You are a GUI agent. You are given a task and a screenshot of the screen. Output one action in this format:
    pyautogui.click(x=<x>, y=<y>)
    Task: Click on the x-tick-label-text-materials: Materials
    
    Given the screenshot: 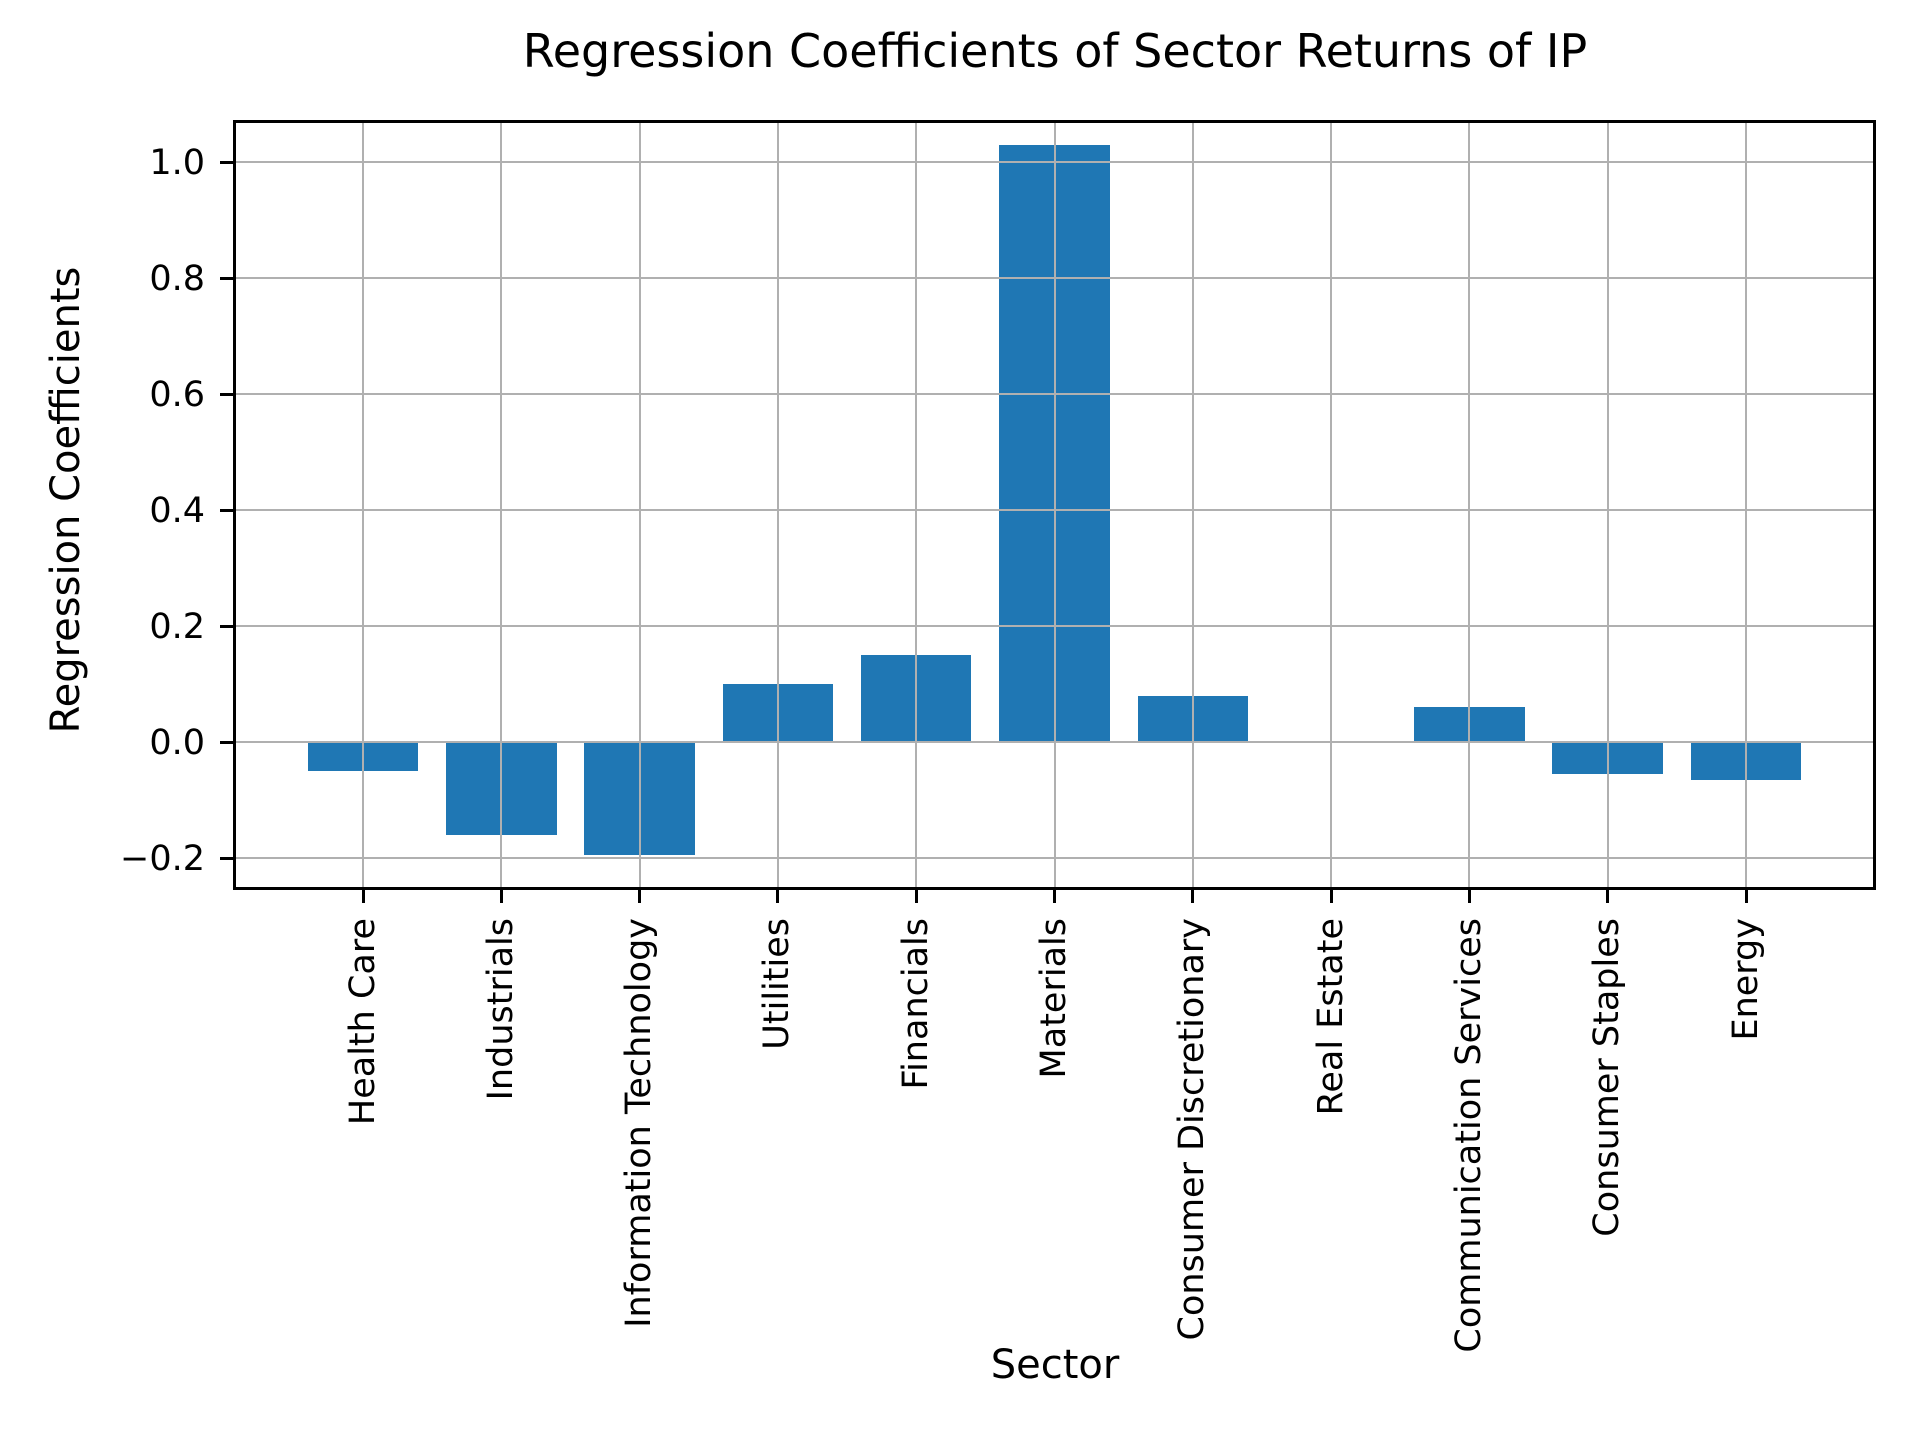 What is the action you would take?
    pyautogui.click(x=1054, y=998)
    